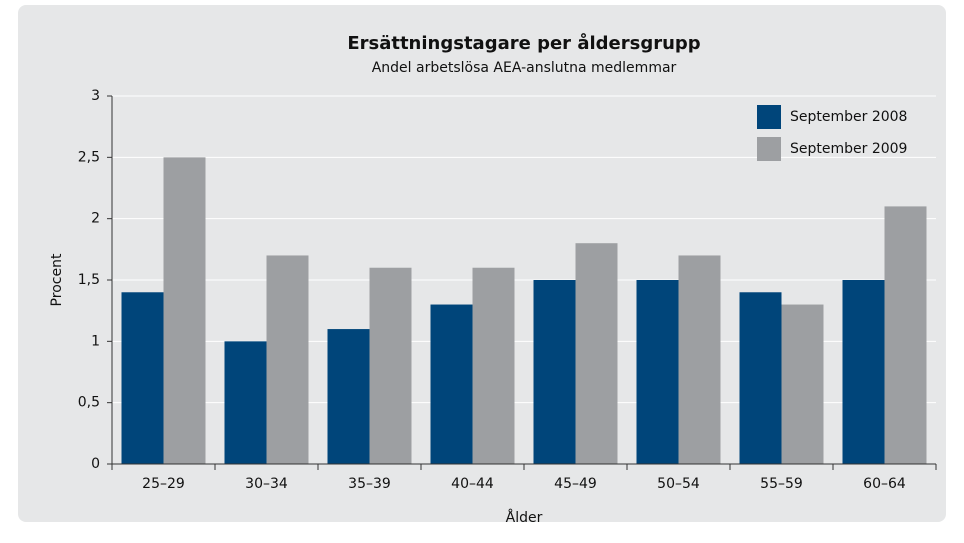  I want to click on legend-label: September 2009, so click(848, 149).